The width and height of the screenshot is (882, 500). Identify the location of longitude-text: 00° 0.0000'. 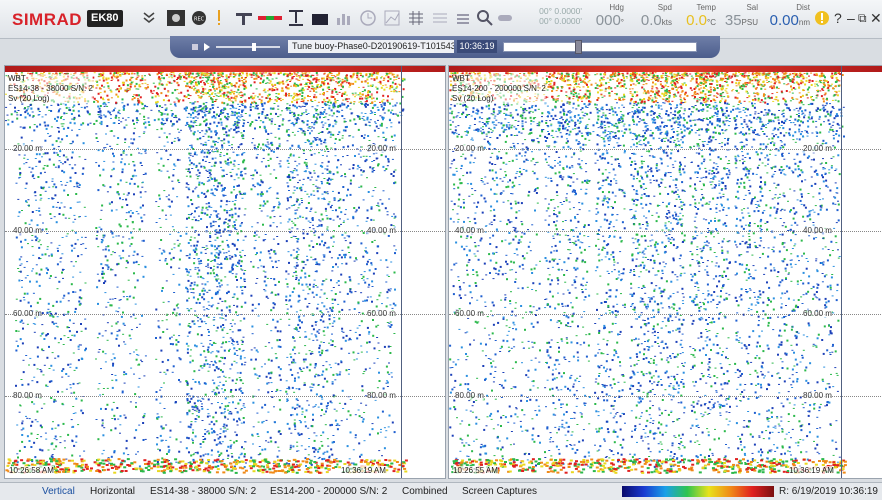
(551, 21).